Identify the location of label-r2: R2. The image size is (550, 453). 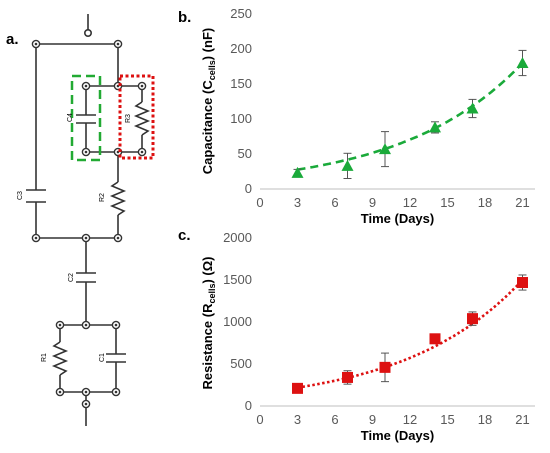
(102, 197).